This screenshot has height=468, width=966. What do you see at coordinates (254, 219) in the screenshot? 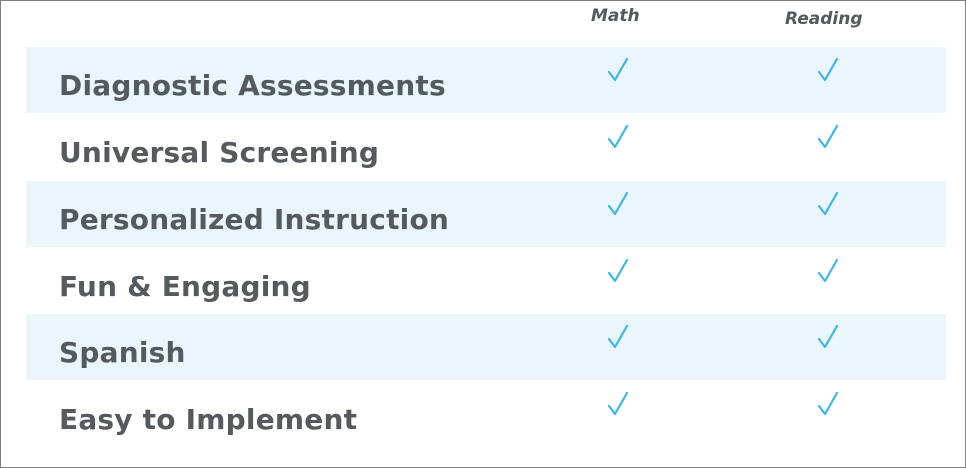
I see `feature-label: Personalized Instruction` at bounding box center [254, 219].